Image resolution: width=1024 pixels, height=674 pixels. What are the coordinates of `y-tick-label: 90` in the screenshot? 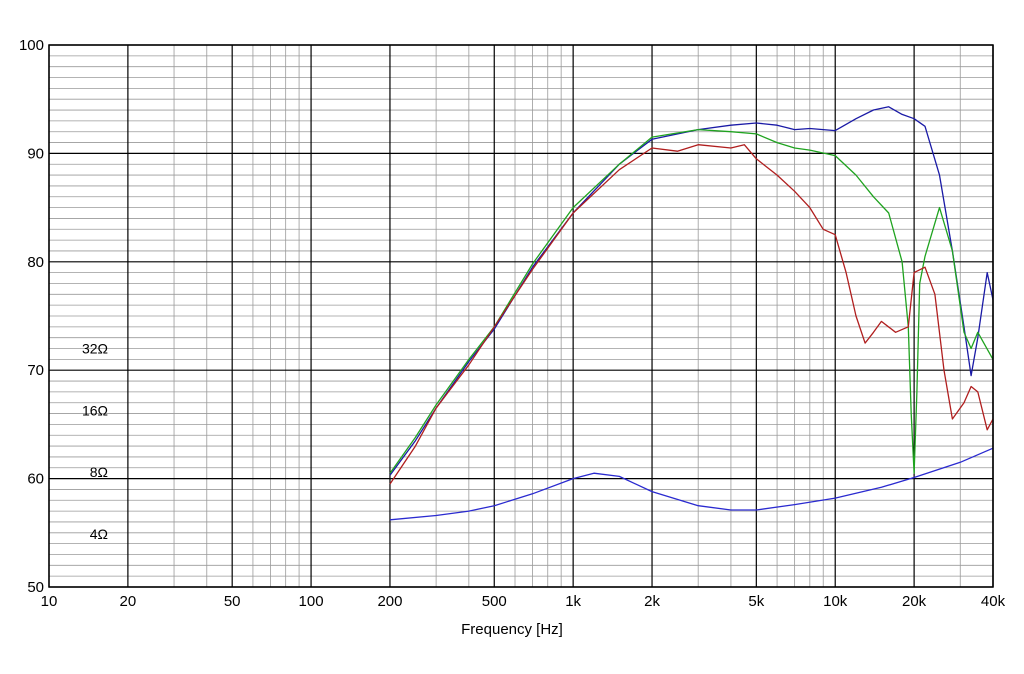 It's located at (35, 153).